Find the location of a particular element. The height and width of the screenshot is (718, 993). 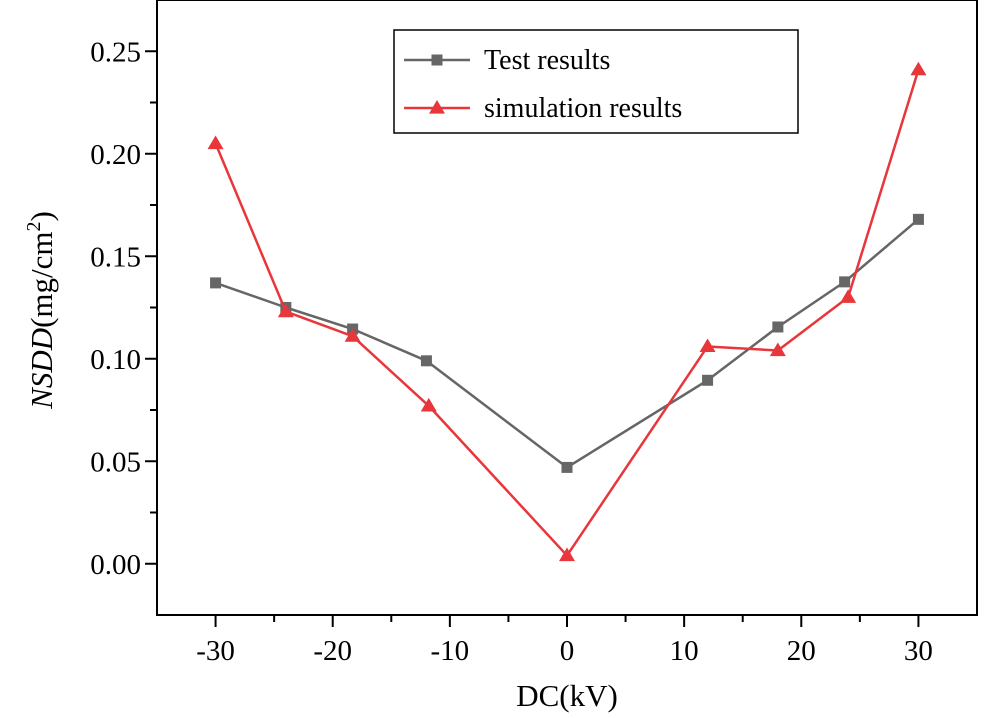

legend: Test results simulation results is located at coordinates (596, 81).